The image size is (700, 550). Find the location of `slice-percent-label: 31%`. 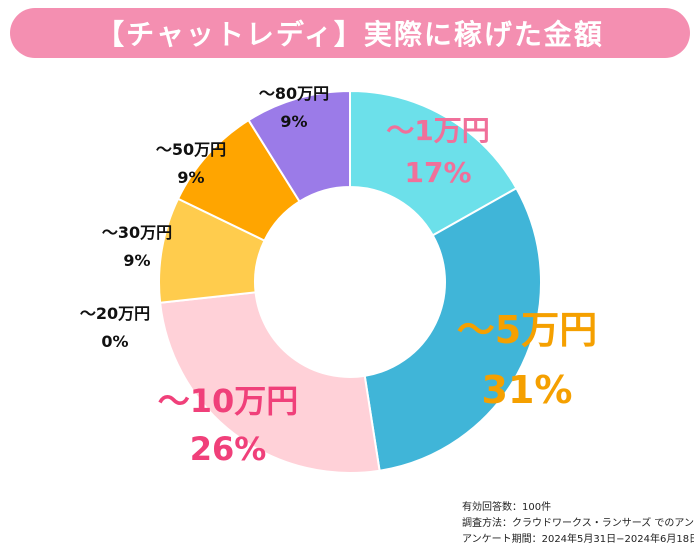

slice-percent-label: 31% is located at coordinates (527, 390).